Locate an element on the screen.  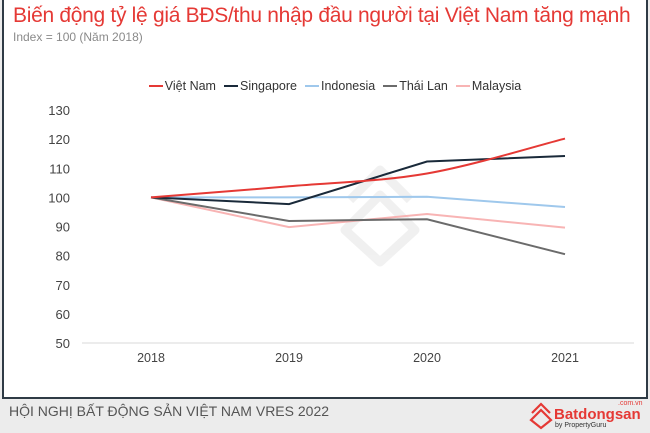
x-tick-label: 2021 is located at coordinates (565, 358).